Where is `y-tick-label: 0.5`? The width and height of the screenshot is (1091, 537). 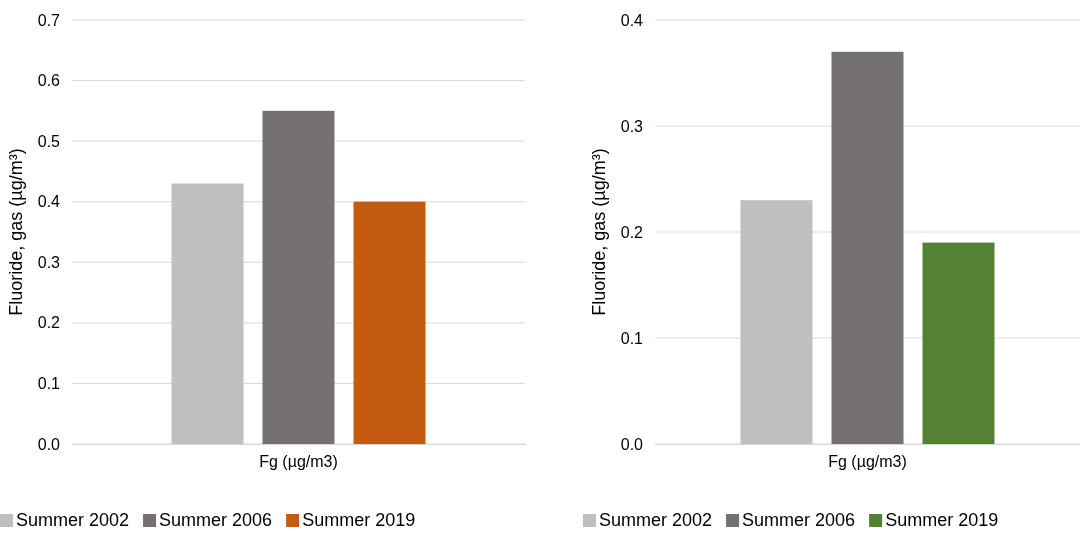 y-tick-label: 0.5 is located at coordinates (49, 141).